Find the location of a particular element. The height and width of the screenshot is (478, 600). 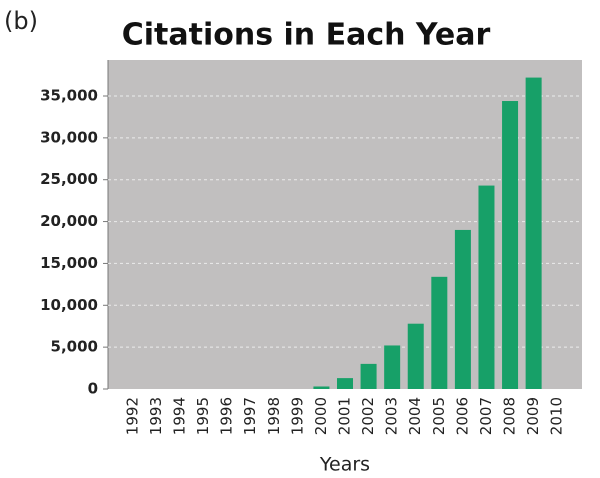

x-tick-label: 1992 is located at coordinates (132, 416).